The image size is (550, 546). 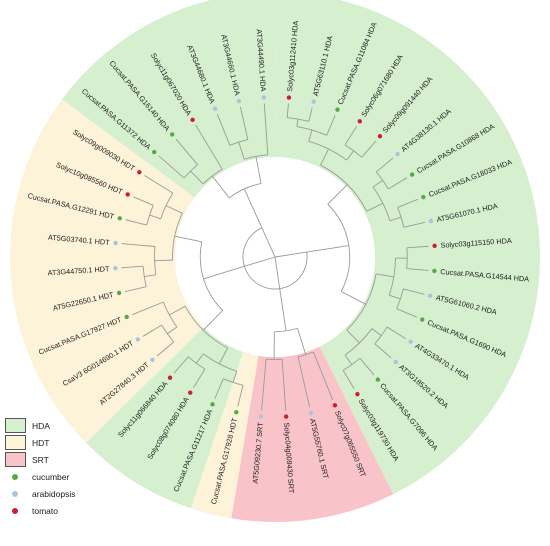 What do you see at coordinates (51, 476) in the screenshot?
I see `legend-label-cucumber: cucumber` at bounding box center [51, 476].